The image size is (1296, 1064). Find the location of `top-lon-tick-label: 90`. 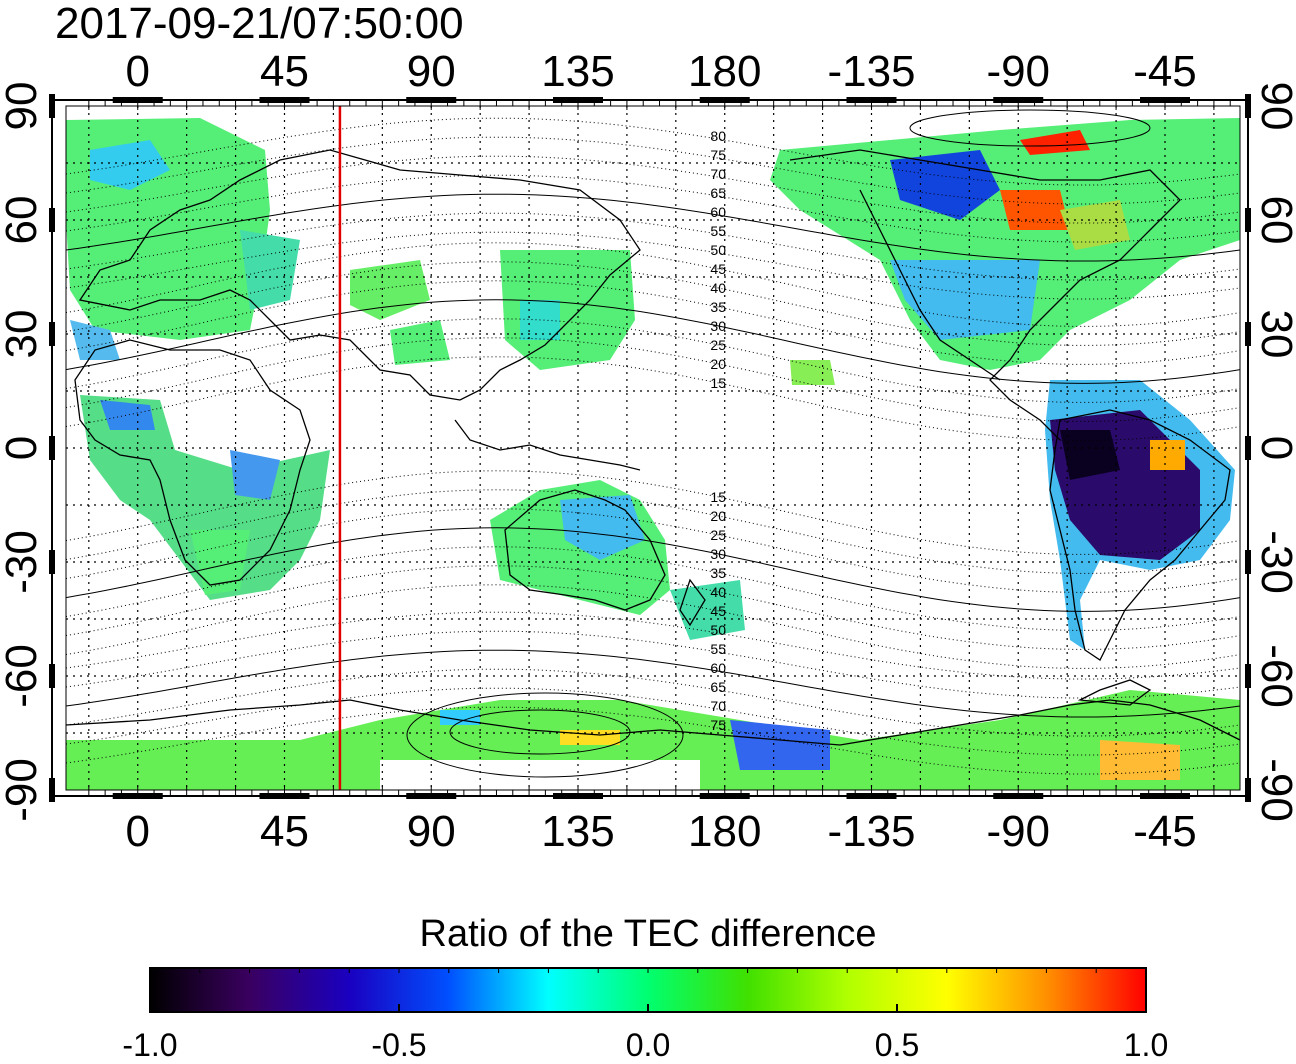

top-lon-tick-label: 90 is located at coordinates (431, 71).